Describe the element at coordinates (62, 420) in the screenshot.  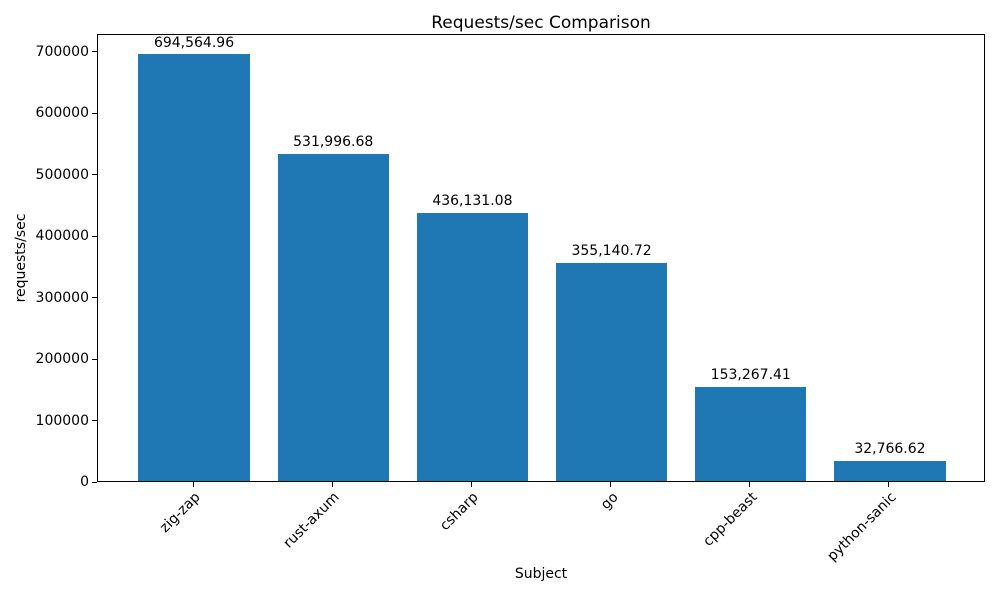
I see `y-tick-label: 100000` at that location.